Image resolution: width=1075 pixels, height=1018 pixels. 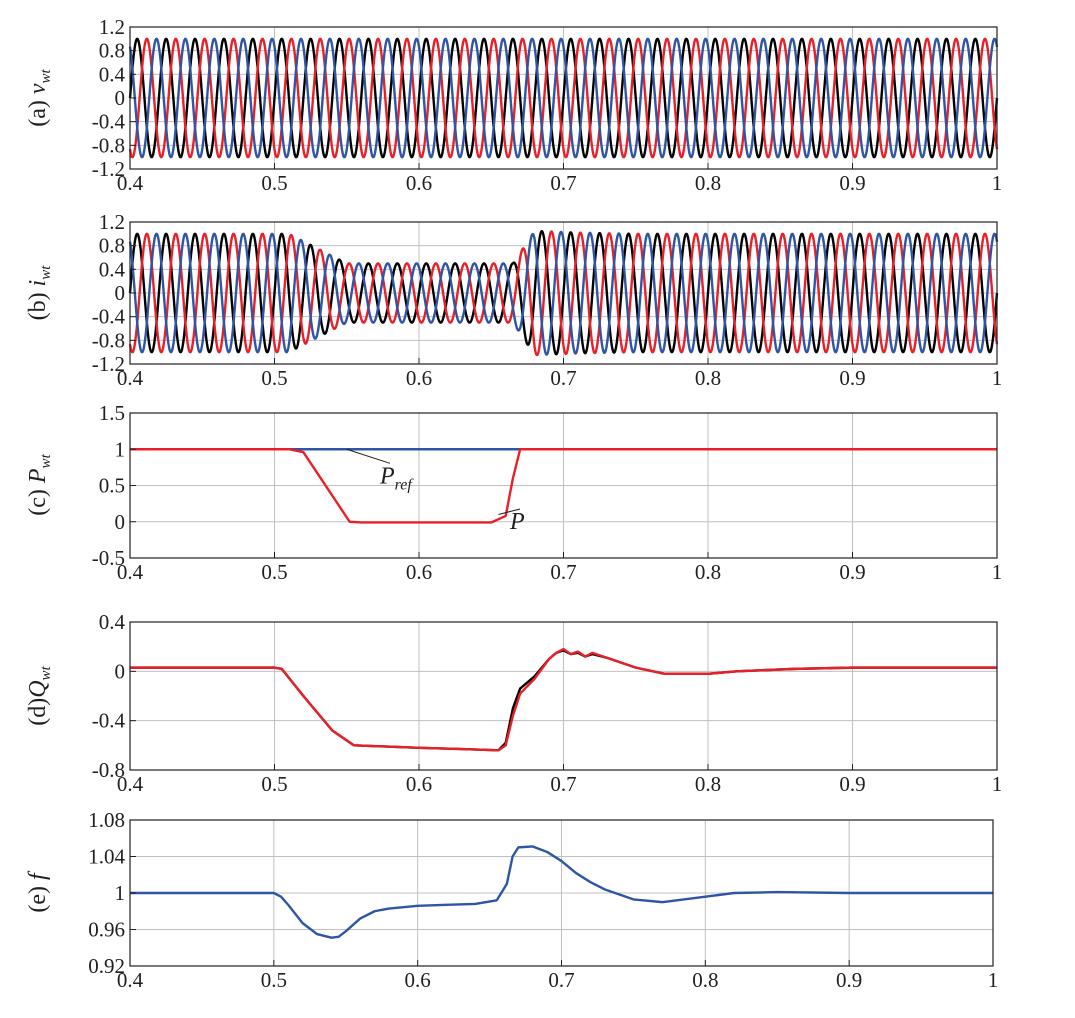 I want to click on panel-d-ytick-label-2: -0.4, so click(x=109, y=721).